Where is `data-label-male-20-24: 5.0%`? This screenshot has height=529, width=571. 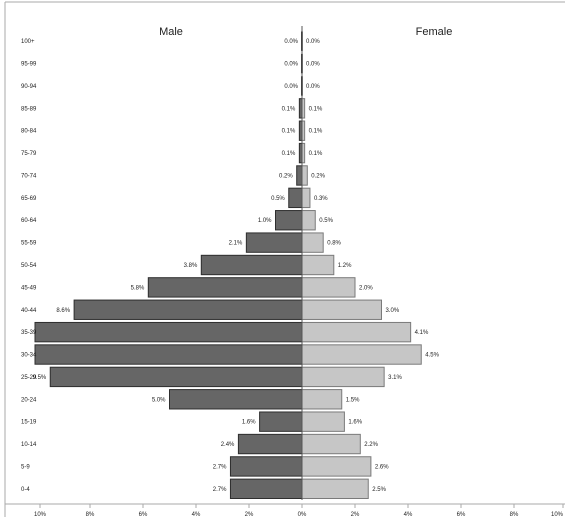 data-label-male-20-24: 5.0% is located at coordinates (159, 400).